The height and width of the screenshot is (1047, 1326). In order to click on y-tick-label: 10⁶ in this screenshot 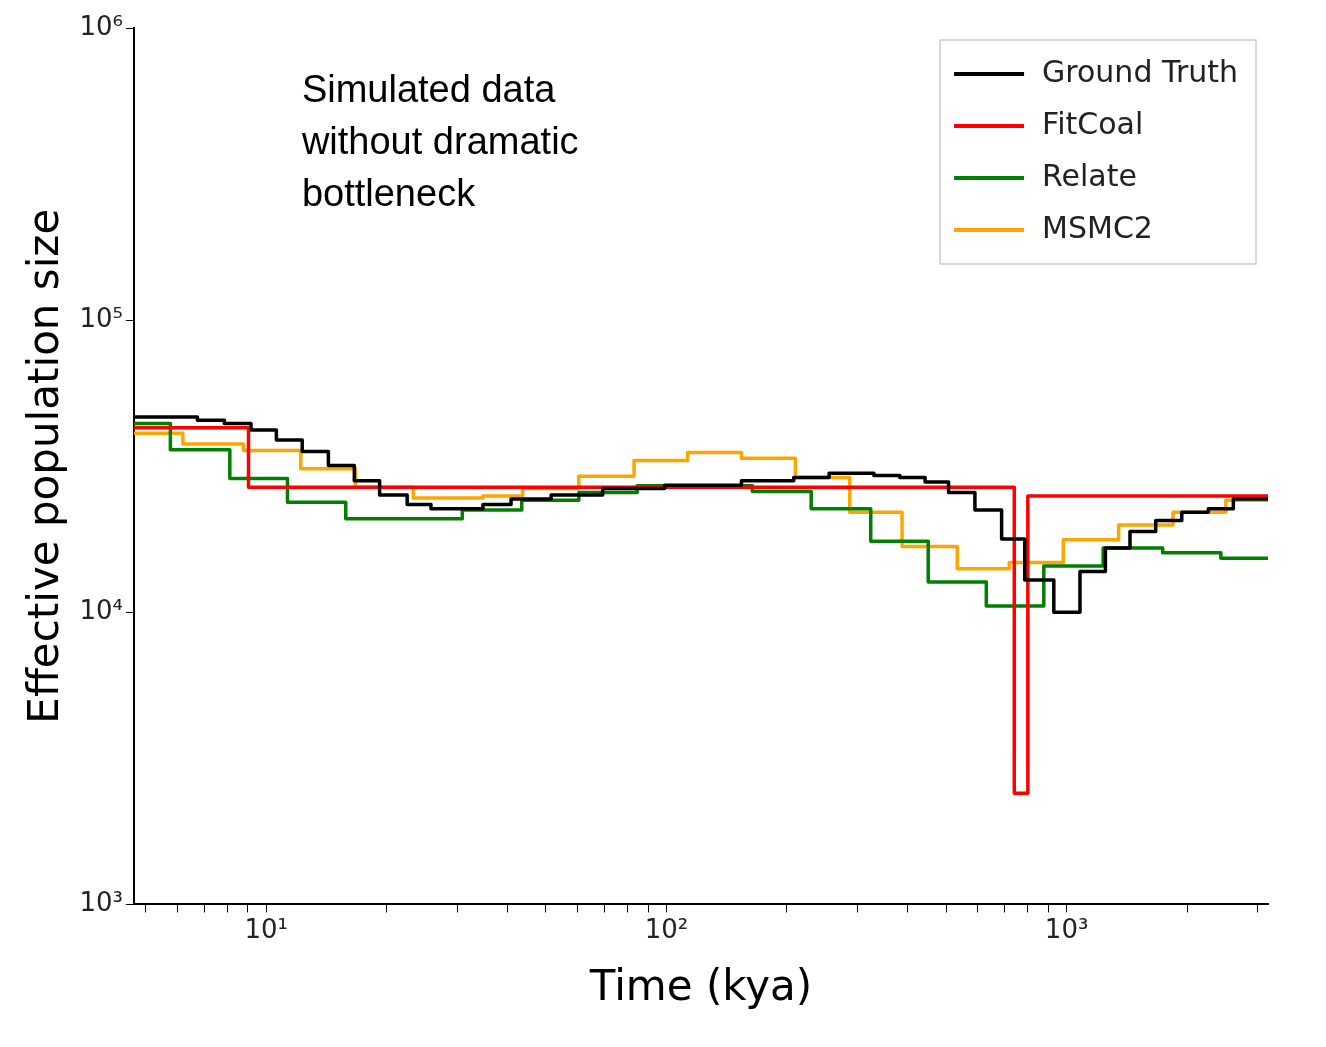, I will do `click(101, 25)`.